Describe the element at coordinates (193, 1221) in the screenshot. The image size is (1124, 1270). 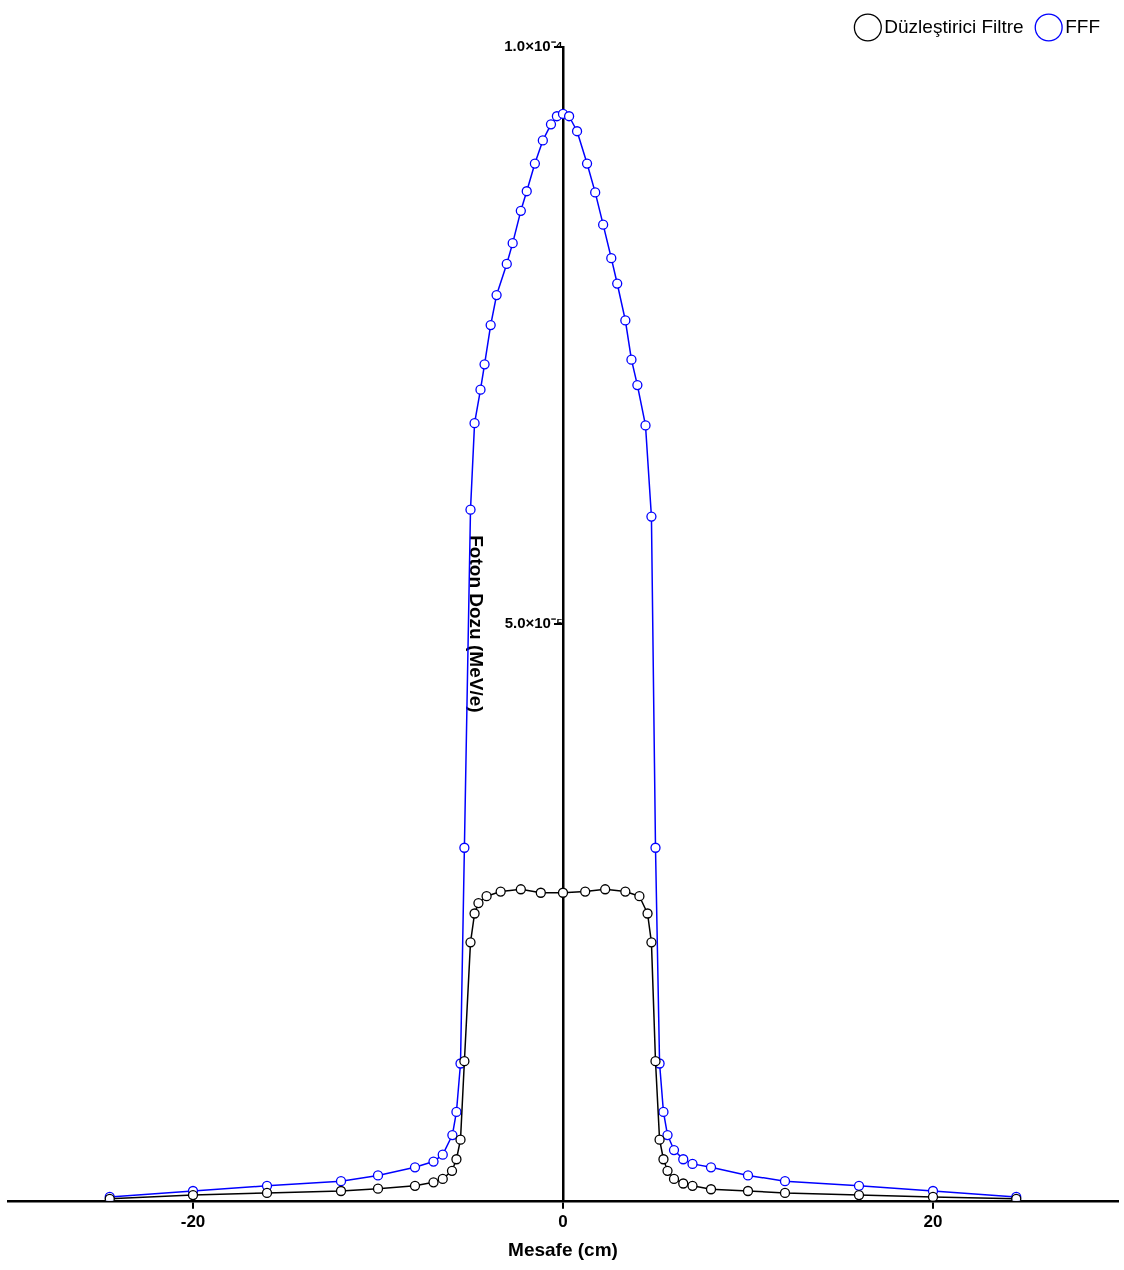
I see `x-tick-label: -20` at that location.